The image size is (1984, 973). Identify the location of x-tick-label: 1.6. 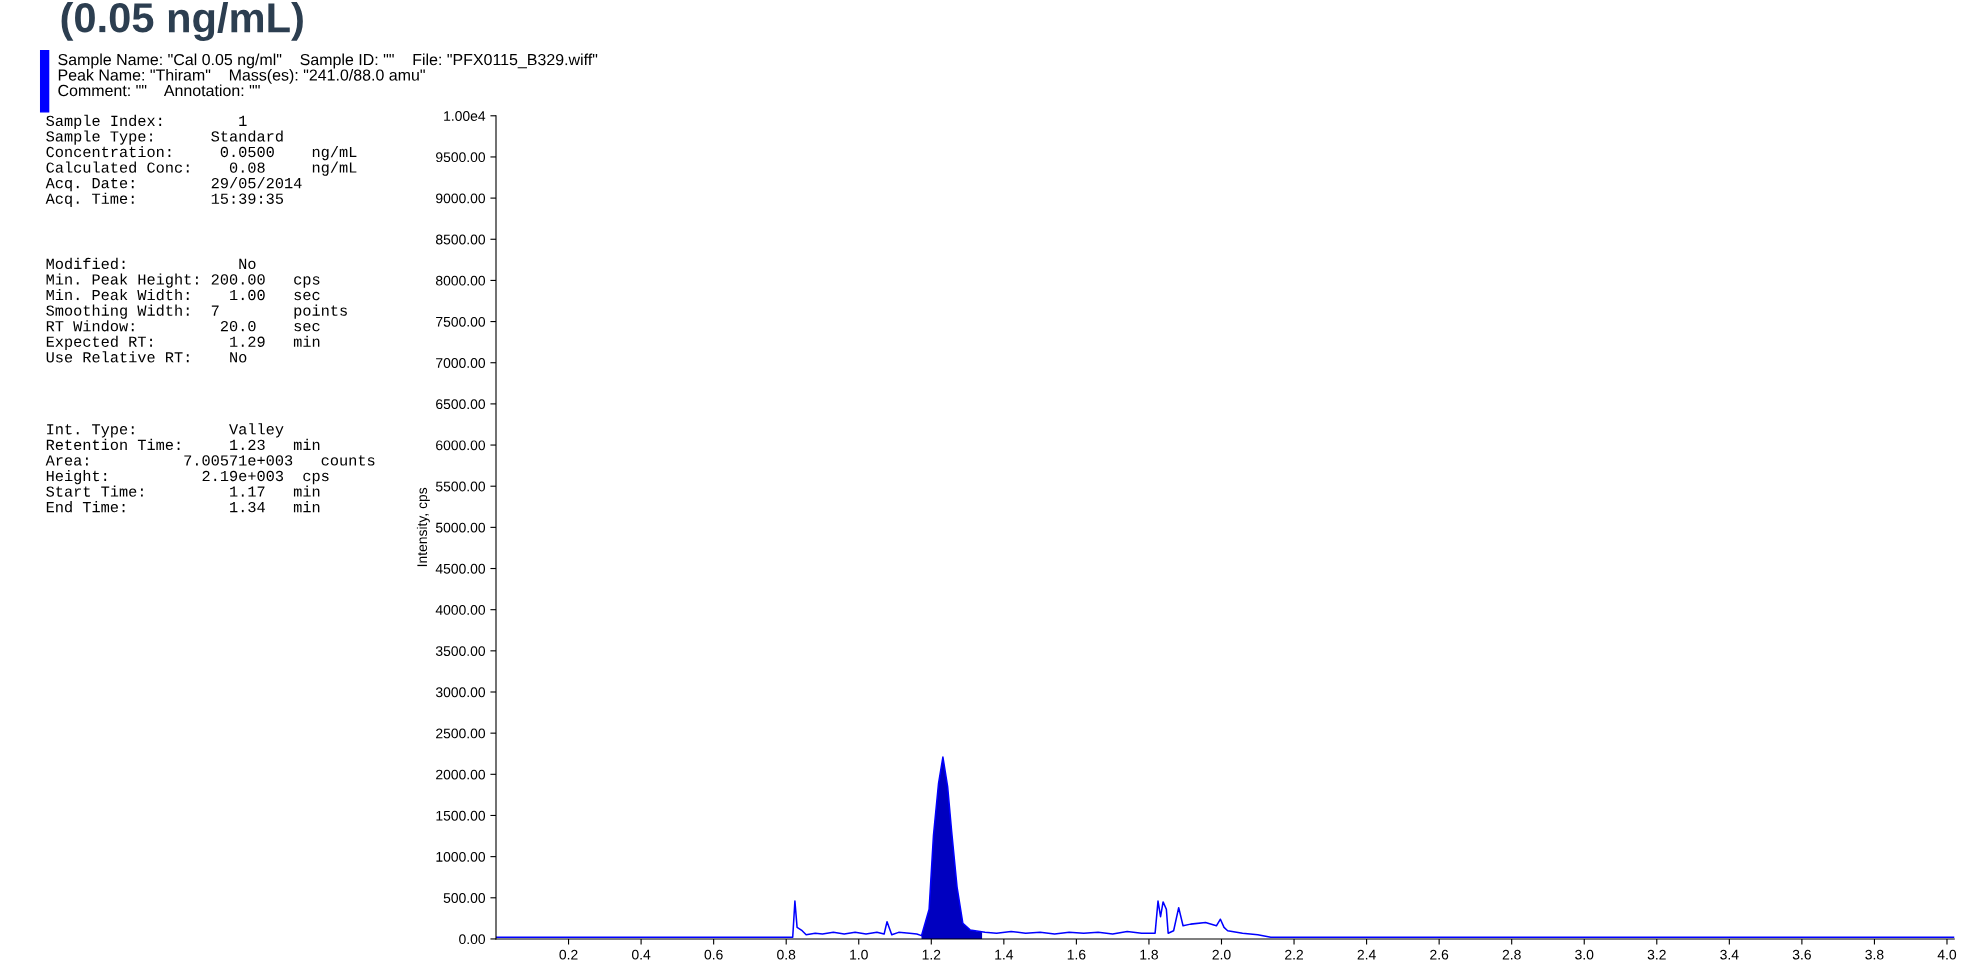
(1076, 954).